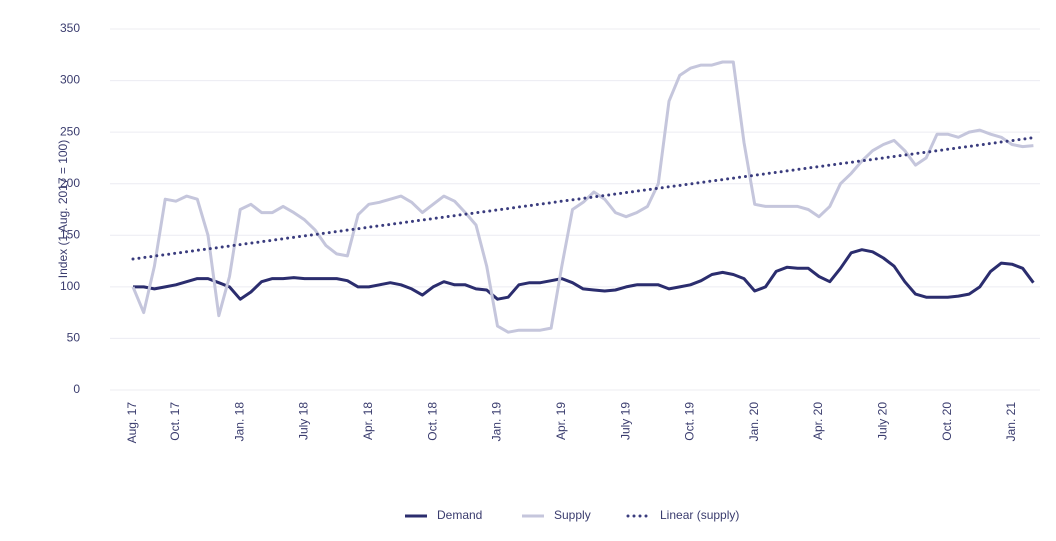 The width and height of the screenshot is (1056, 541). Describe the element at coordinates (70, 28) in the screenshot. I see `y-tick-label: 350` at that location.